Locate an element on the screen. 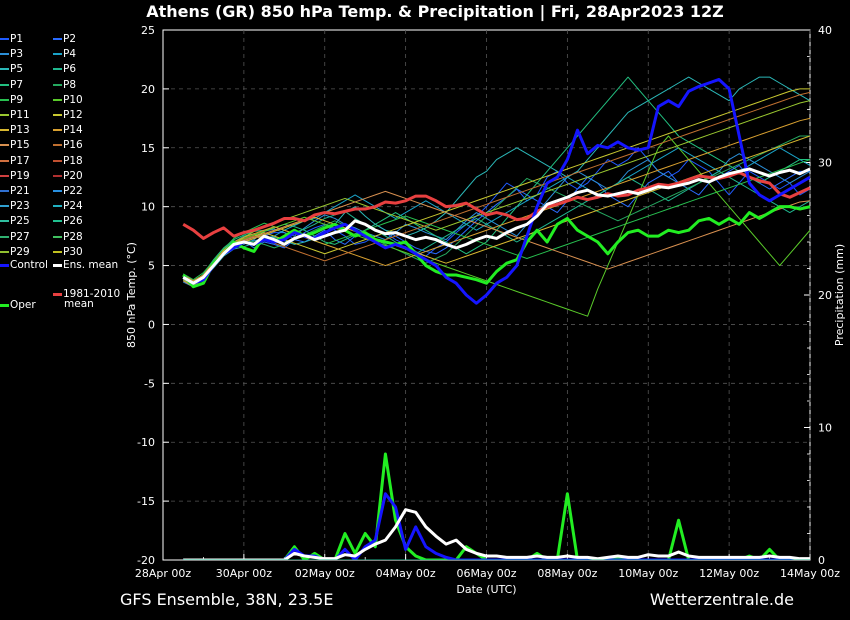 This screenshot has height=620, width=850. precip-line-control is located at coordinates (496, 526).